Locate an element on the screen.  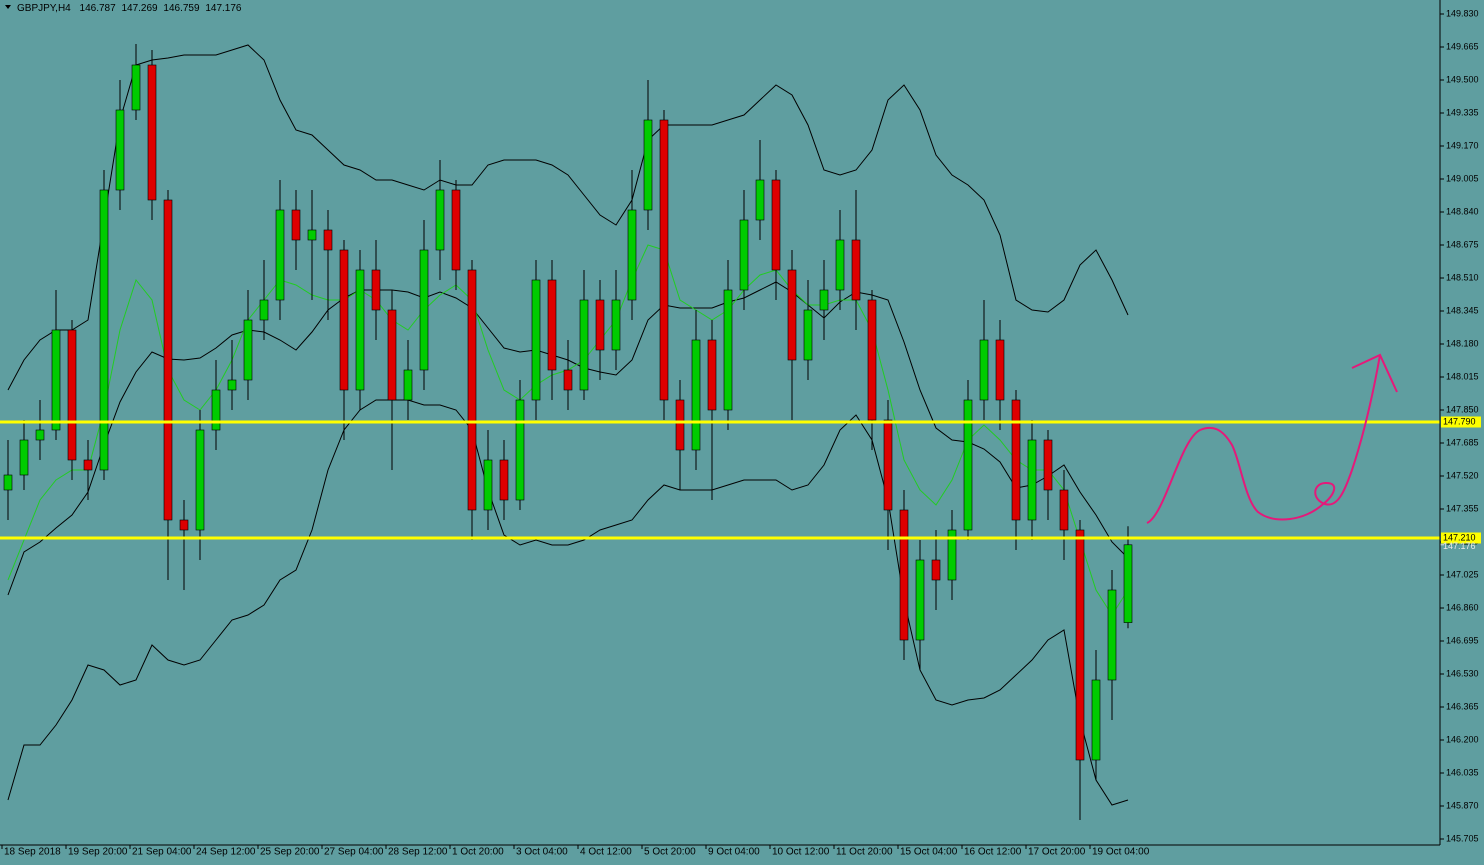
y-tick-label: 148.510 is located at coordinates (1462, 277).